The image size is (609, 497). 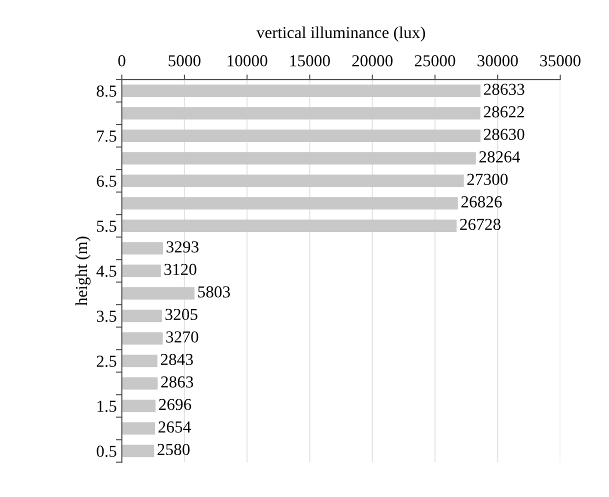 What do you see at coordinates (177, 382) in the screenshot?
I see `data-label: 2863` at bounding box center [177, 382].